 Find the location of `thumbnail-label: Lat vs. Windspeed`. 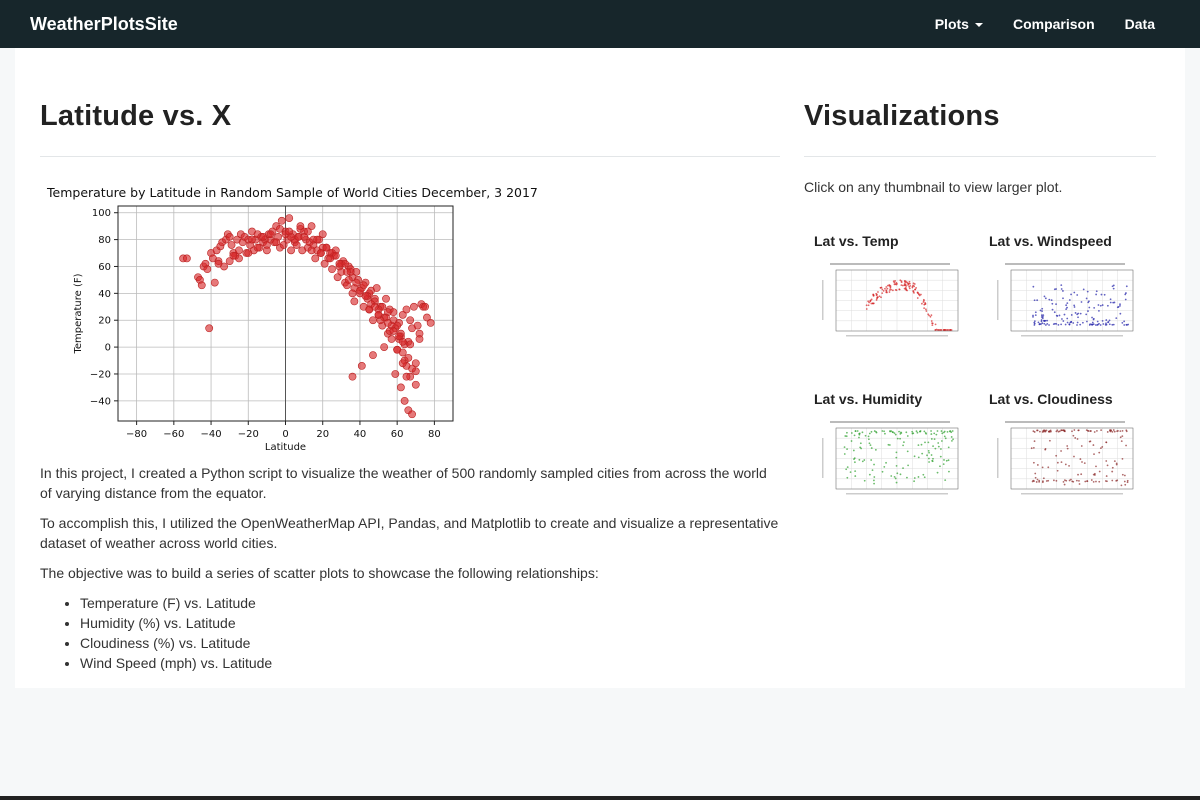

thumbnail-label: Lat vs. Windspeed is located at coordinates (1050, 241).